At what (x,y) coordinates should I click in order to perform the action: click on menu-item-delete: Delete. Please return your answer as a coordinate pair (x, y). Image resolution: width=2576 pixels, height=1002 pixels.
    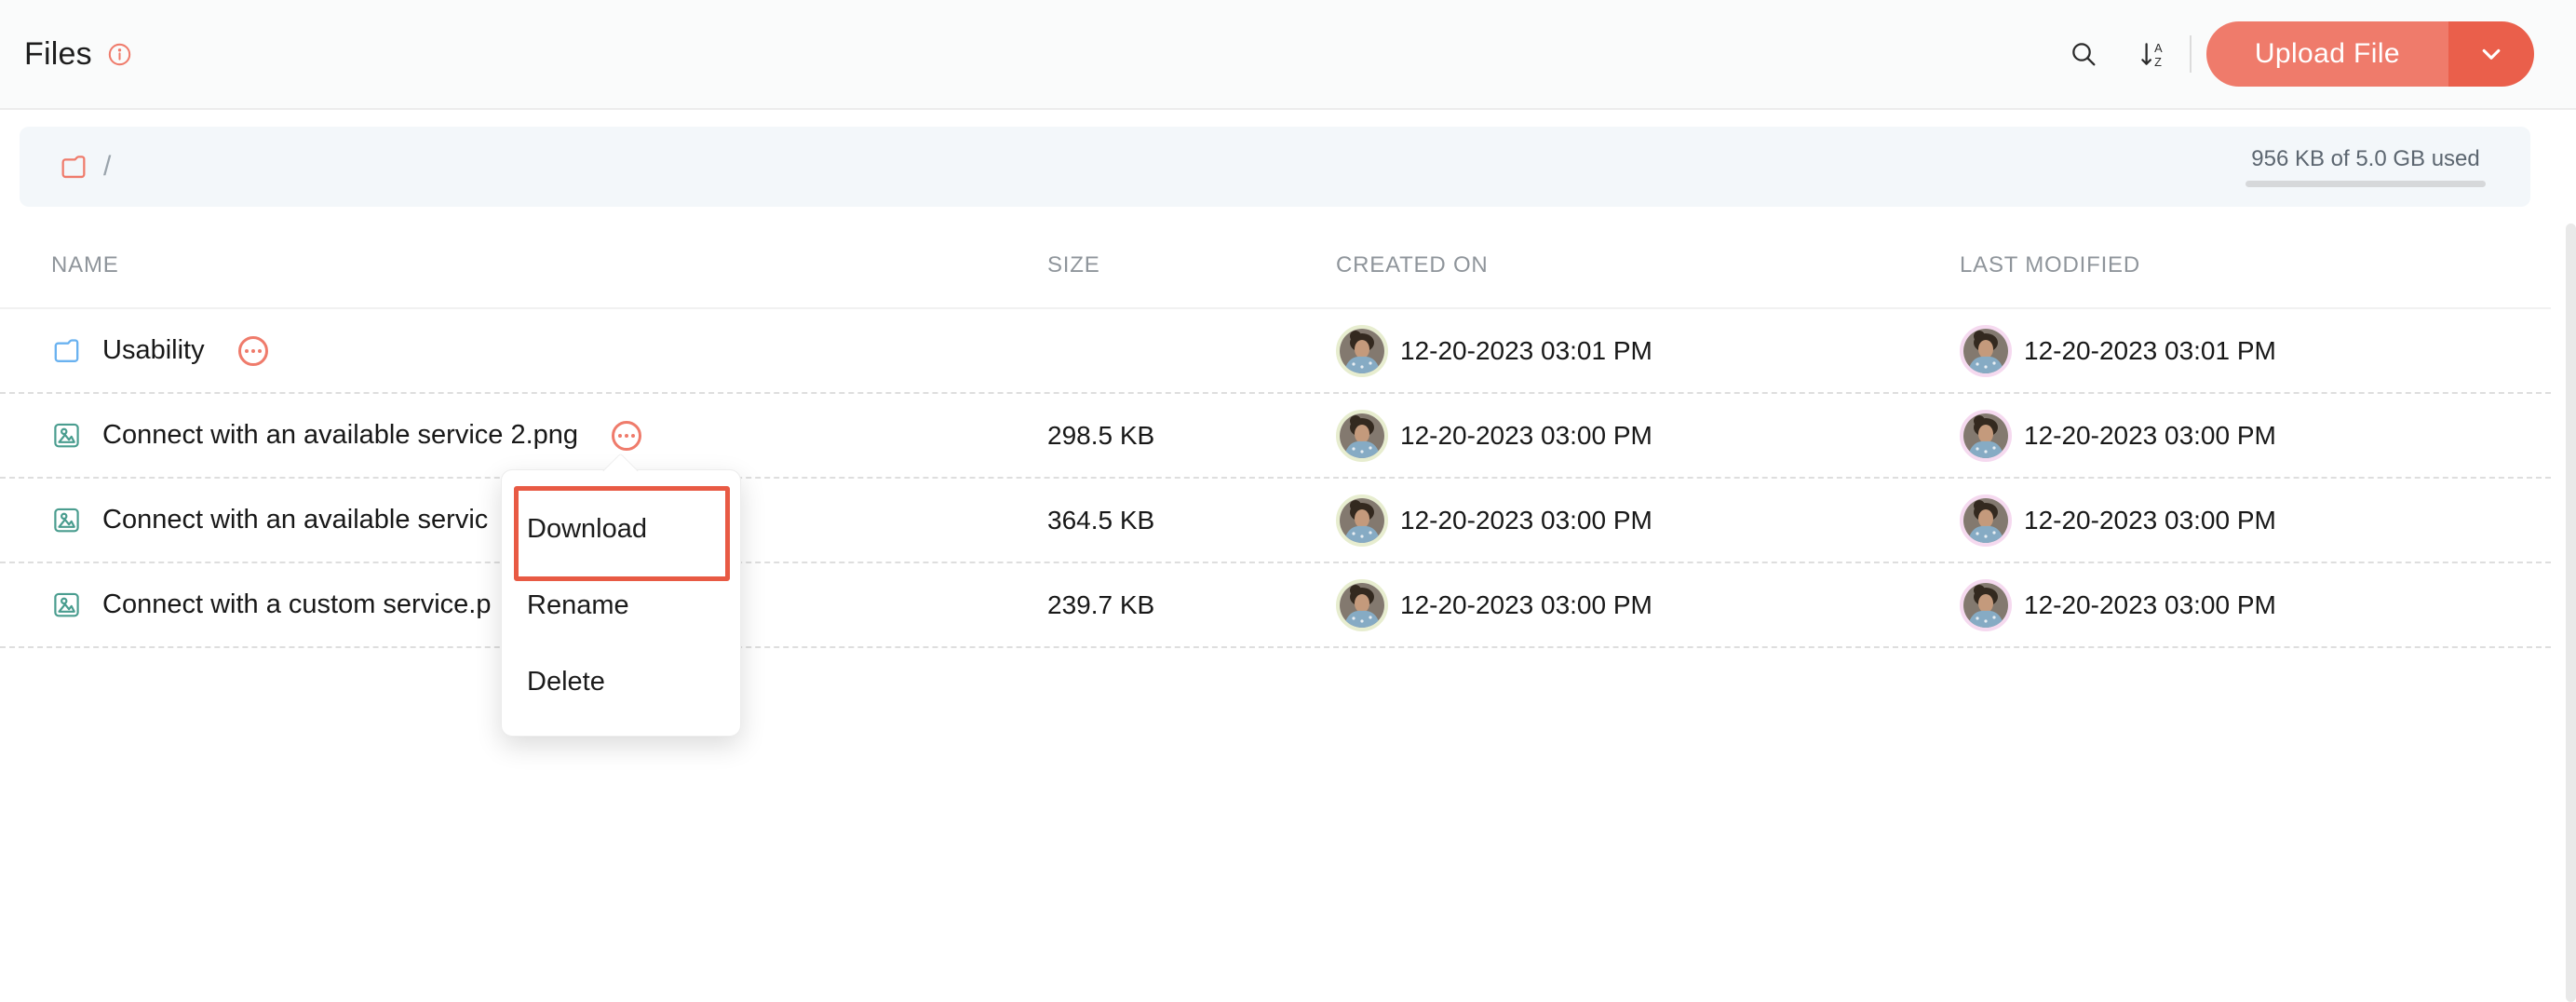
    Looking at the image, I should click on (566, 681).